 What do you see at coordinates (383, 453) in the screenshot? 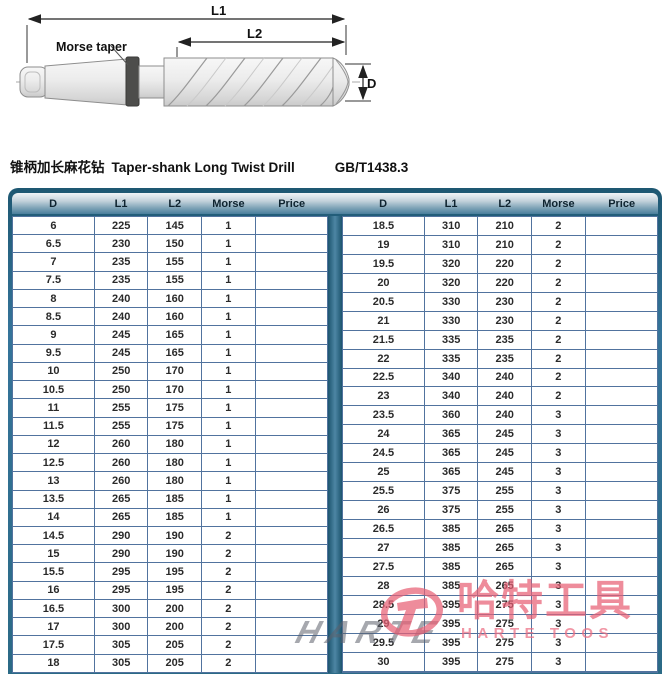
I see `table-cell: 24.5` at bounding box center [383, 453].